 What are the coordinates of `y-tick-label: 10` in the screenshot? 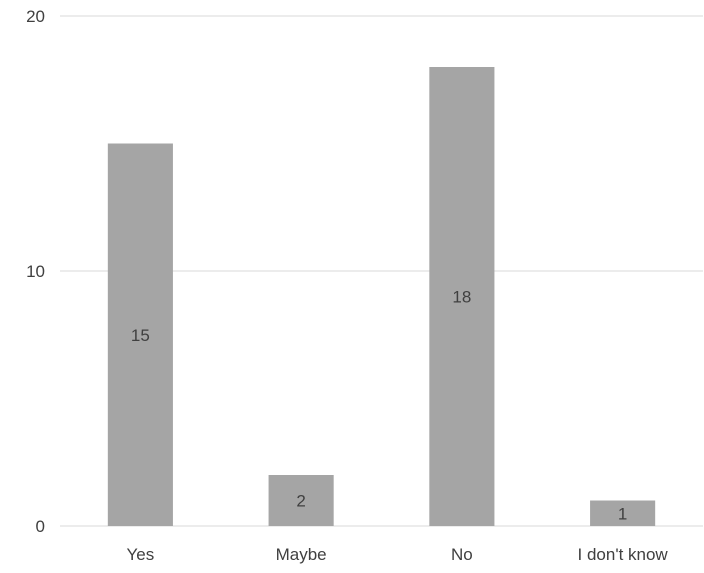 It's located at (35, 271).